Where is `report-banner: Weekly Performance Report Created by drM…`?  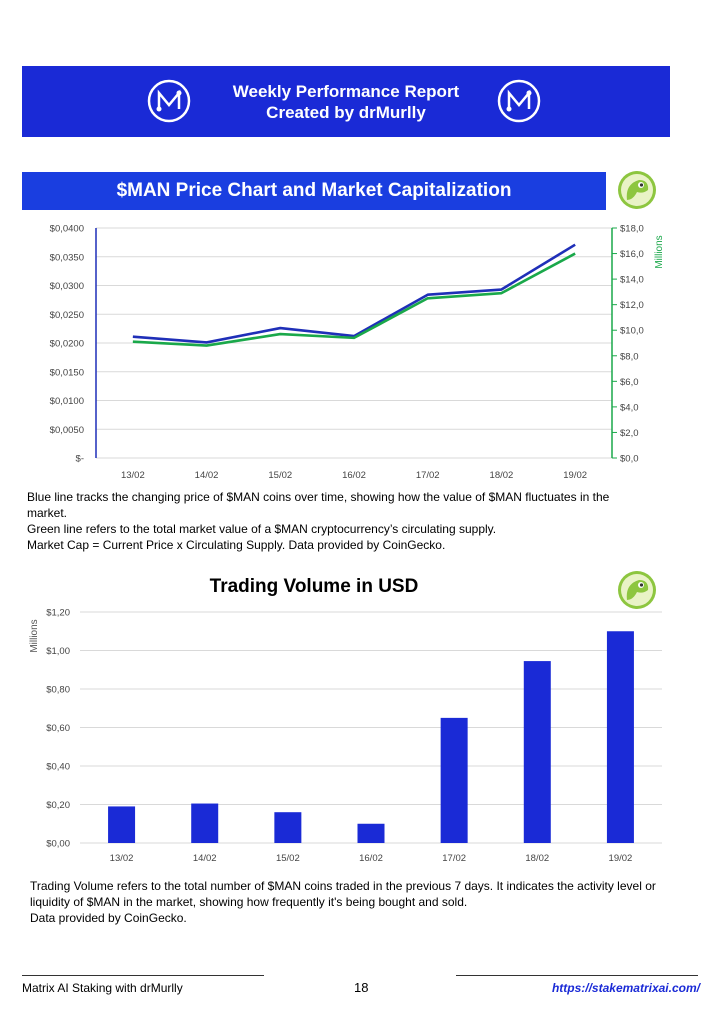
report-banner: Weekly Performance Report Created by drM… is located at coordinates (346, 101).